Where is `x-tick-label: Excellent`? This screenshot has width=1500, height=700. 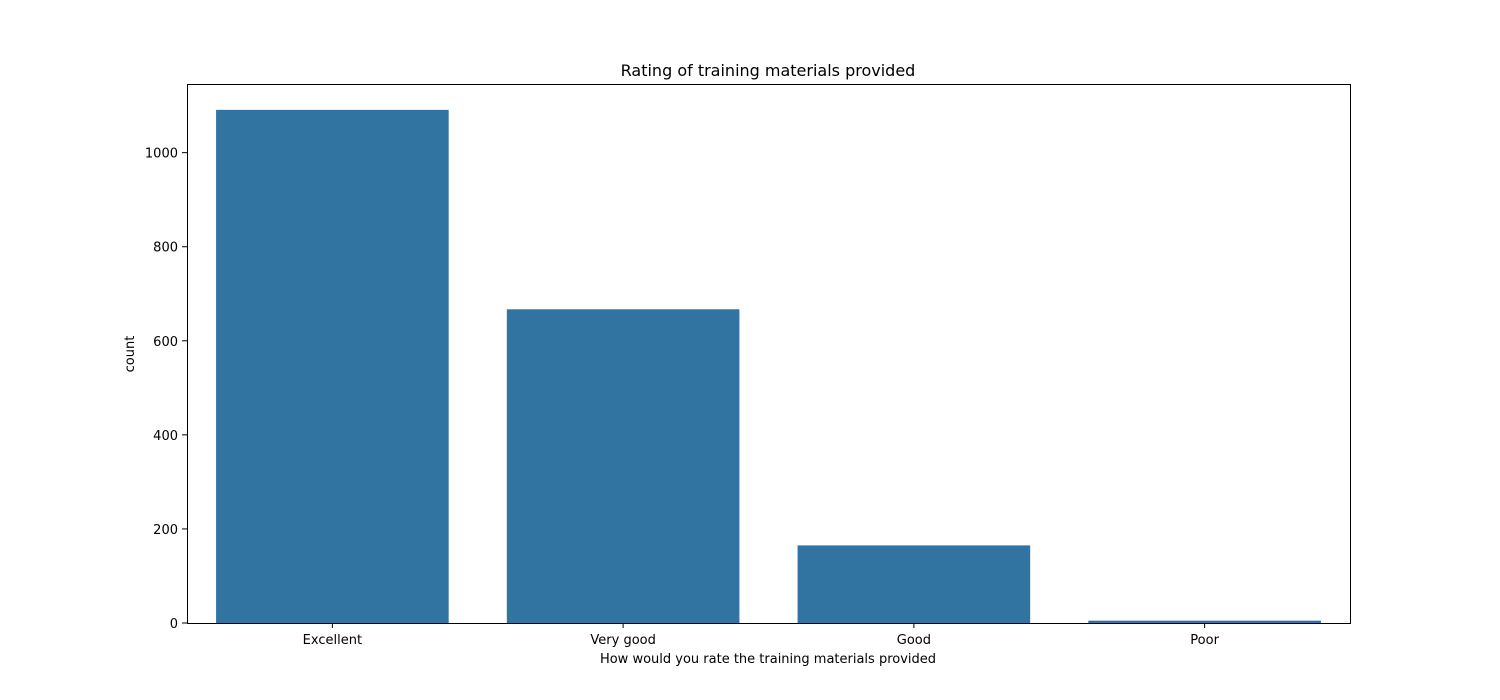
x-tick-label: Excellent is located at coordinates (332, 640).